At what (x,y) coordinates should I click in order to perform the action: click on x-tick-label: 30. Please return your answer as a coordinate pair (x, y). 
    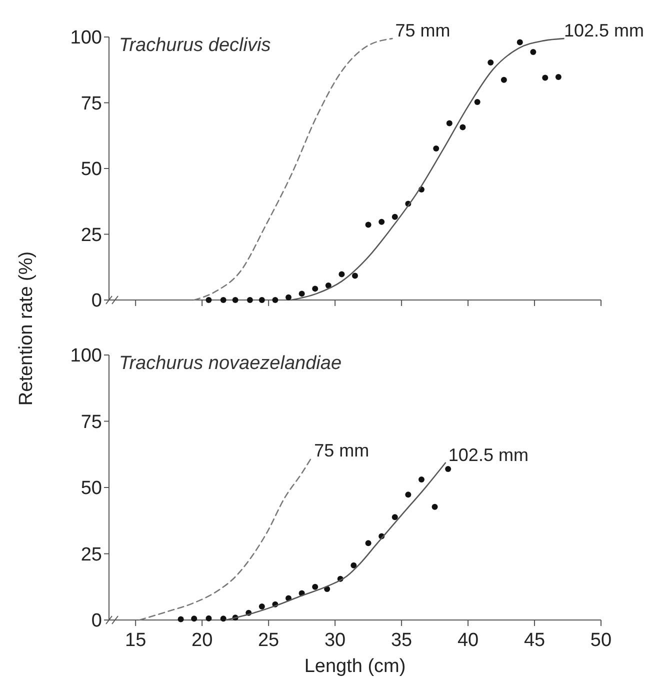
    Looking at the image, I should click on (335, 640).